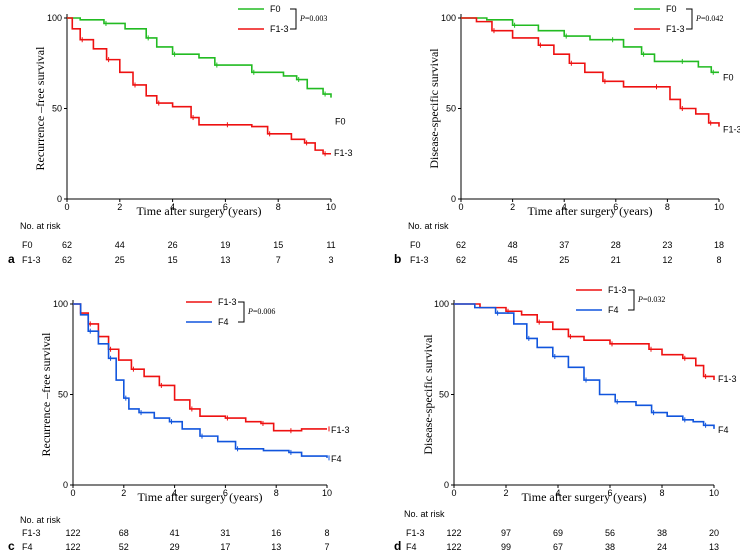 The width and height of the screenshot is (740, 560). I want to click on legend: F0 F1-3 P=0.042, so click(678, 19).